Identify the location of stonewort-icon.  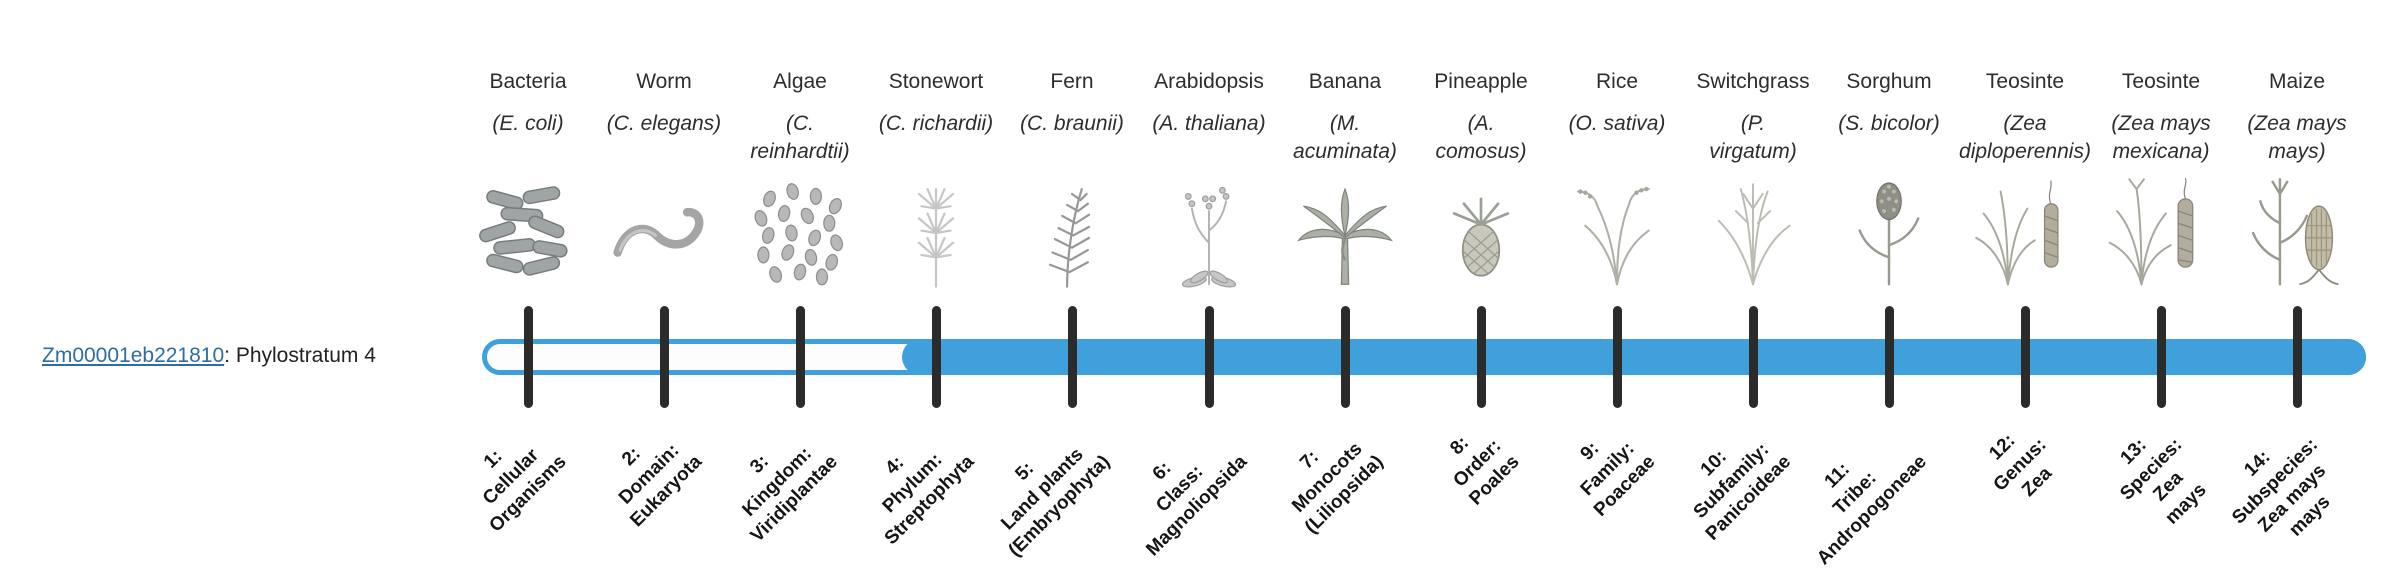
(936, 233).